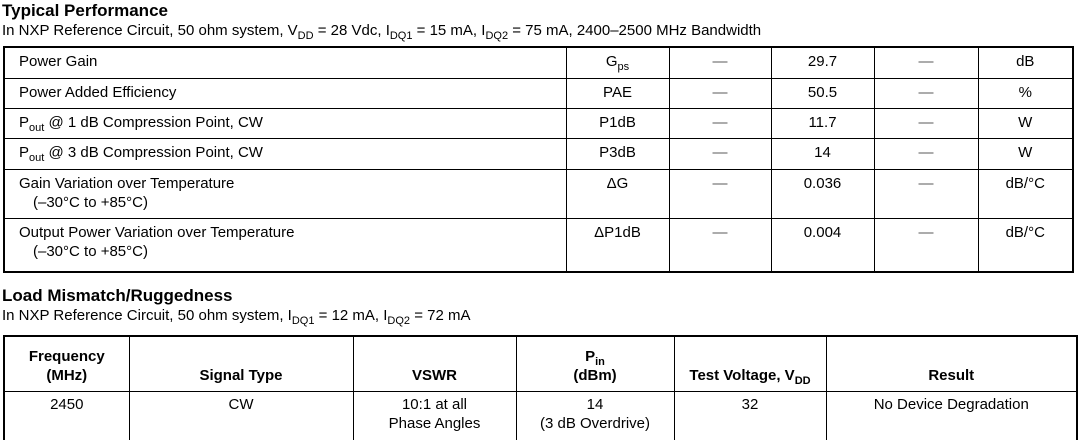 This screenshot has width=1080, height=440. What do you see at coordinates (750, 363) in the screenshot?
I see `header-test-voltage: Test Voltage, VDD` at bounding box center [750, 363].